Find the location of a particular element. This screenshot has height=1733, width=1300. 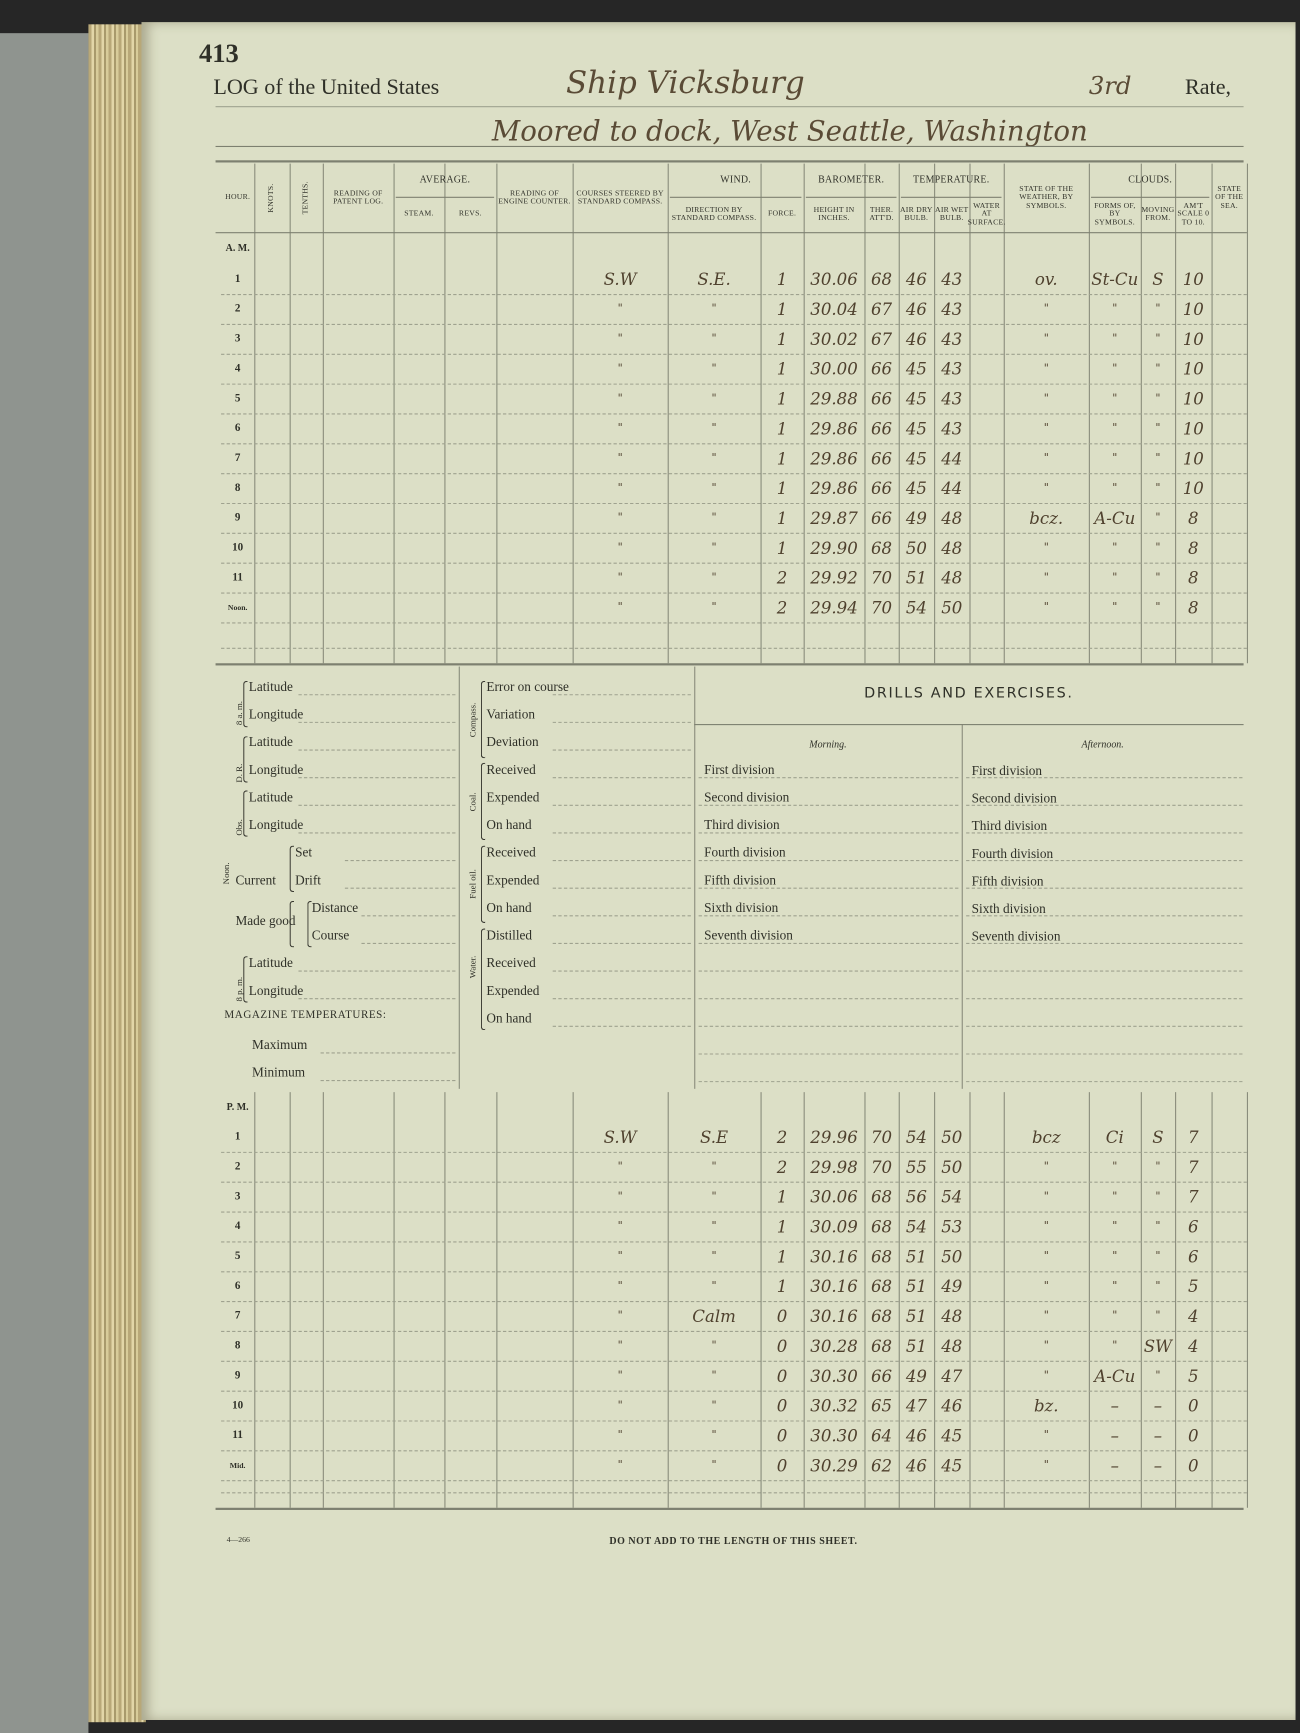

header-clouds: Clouds. is located at coordinates (1150, 180).